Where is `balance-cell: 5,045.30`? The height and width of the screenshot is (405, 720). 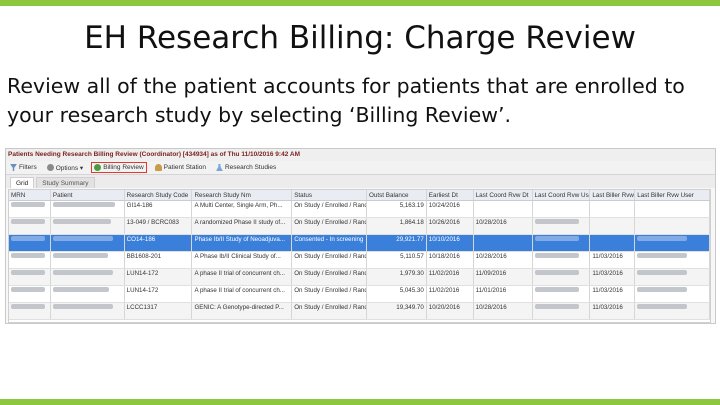
balance-cell: 5,045.30 is located at coordinates (397, 294).